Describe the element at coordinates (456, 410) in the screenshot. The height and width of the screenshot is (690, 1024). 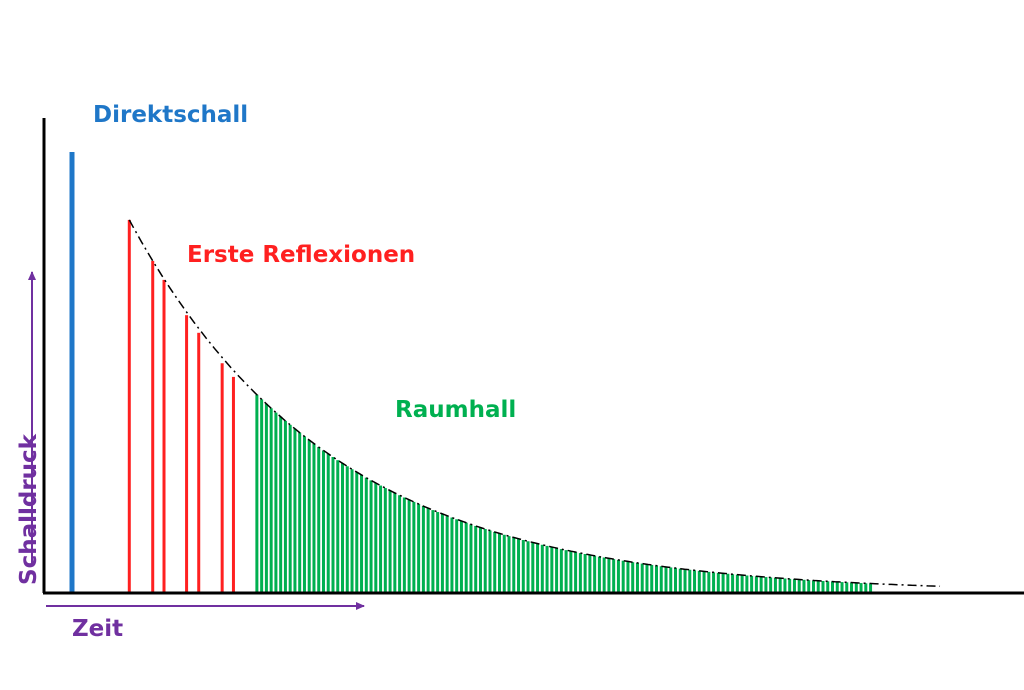
I see `reverberation-label: Raumhall` at that location.